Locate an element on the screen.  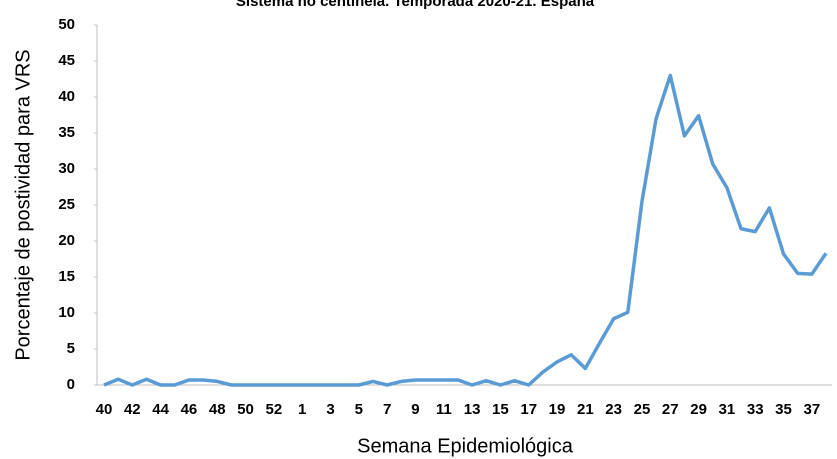
y-tick-label: 30 is located at coordinates (66, 168).